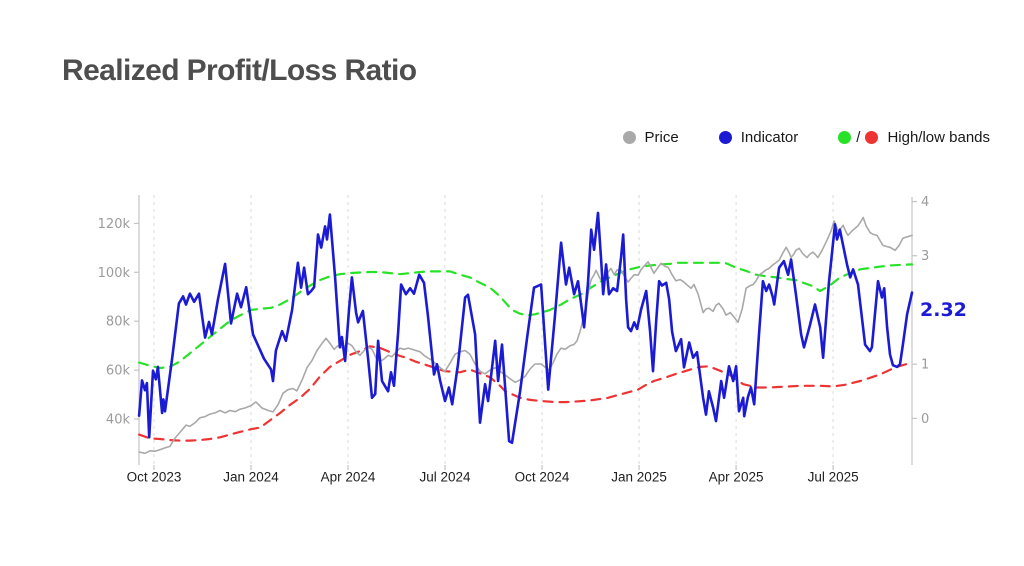 The width and height of the screenshot is (1024, 566). Describe the element at coordinates (833, 477) in the screenshot. I see `x-tick-label: Jul 2025` at that location.